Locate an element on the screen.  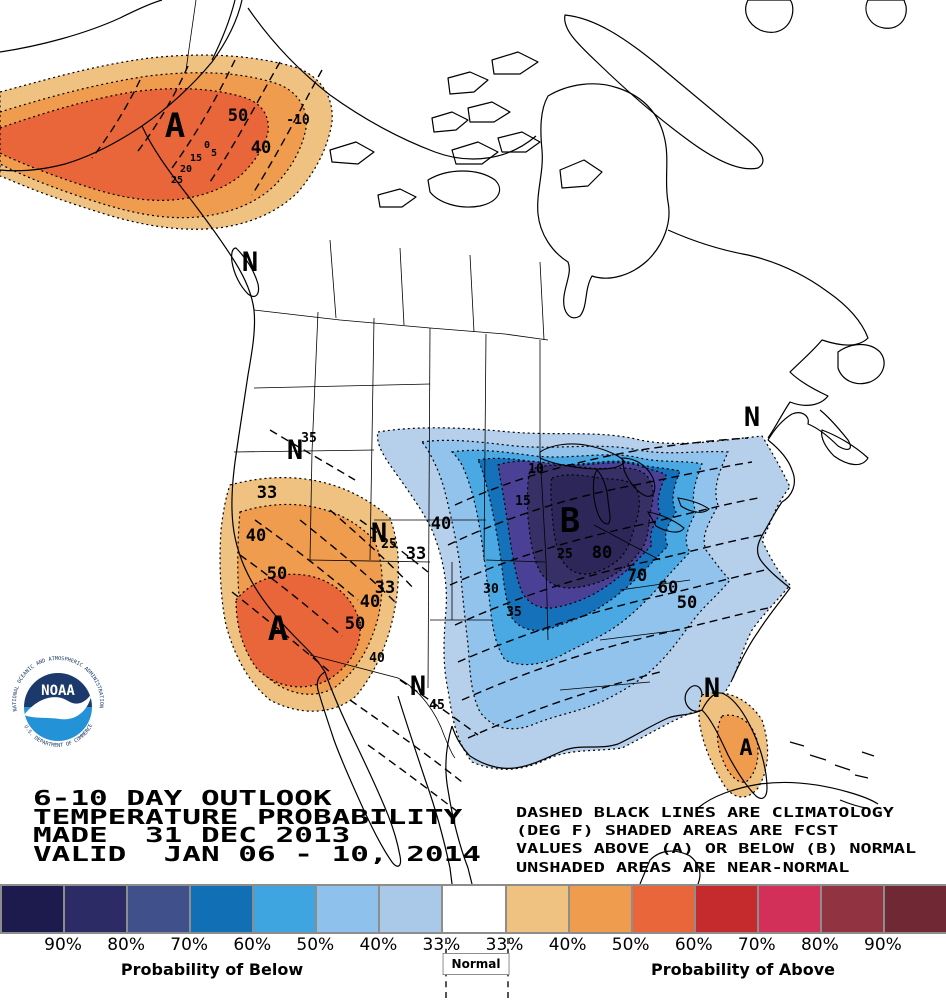
climatology-value-label: 10 is located at coordinates (536, 469).